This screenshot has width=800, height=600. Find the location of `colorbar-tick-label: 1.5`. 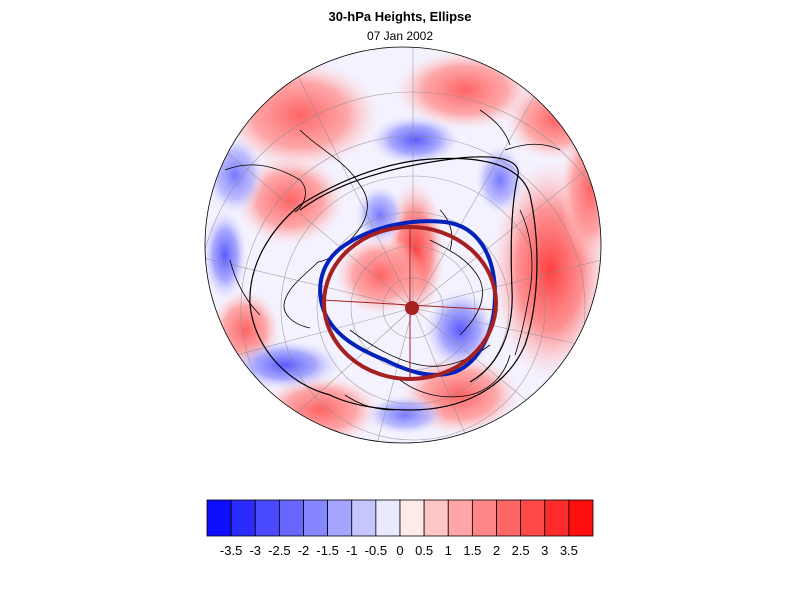

colorbar-tick-label: 1.5 is located at coordinates (472, 550).